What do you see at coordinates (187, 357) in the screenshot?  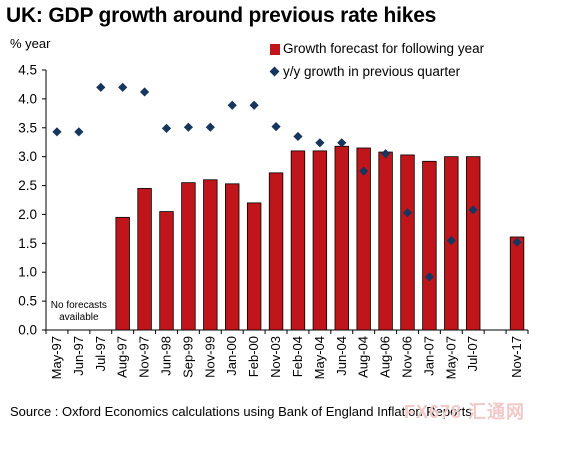 I see `x-tick-label: Sep-99` at bounding box center [187, 357].